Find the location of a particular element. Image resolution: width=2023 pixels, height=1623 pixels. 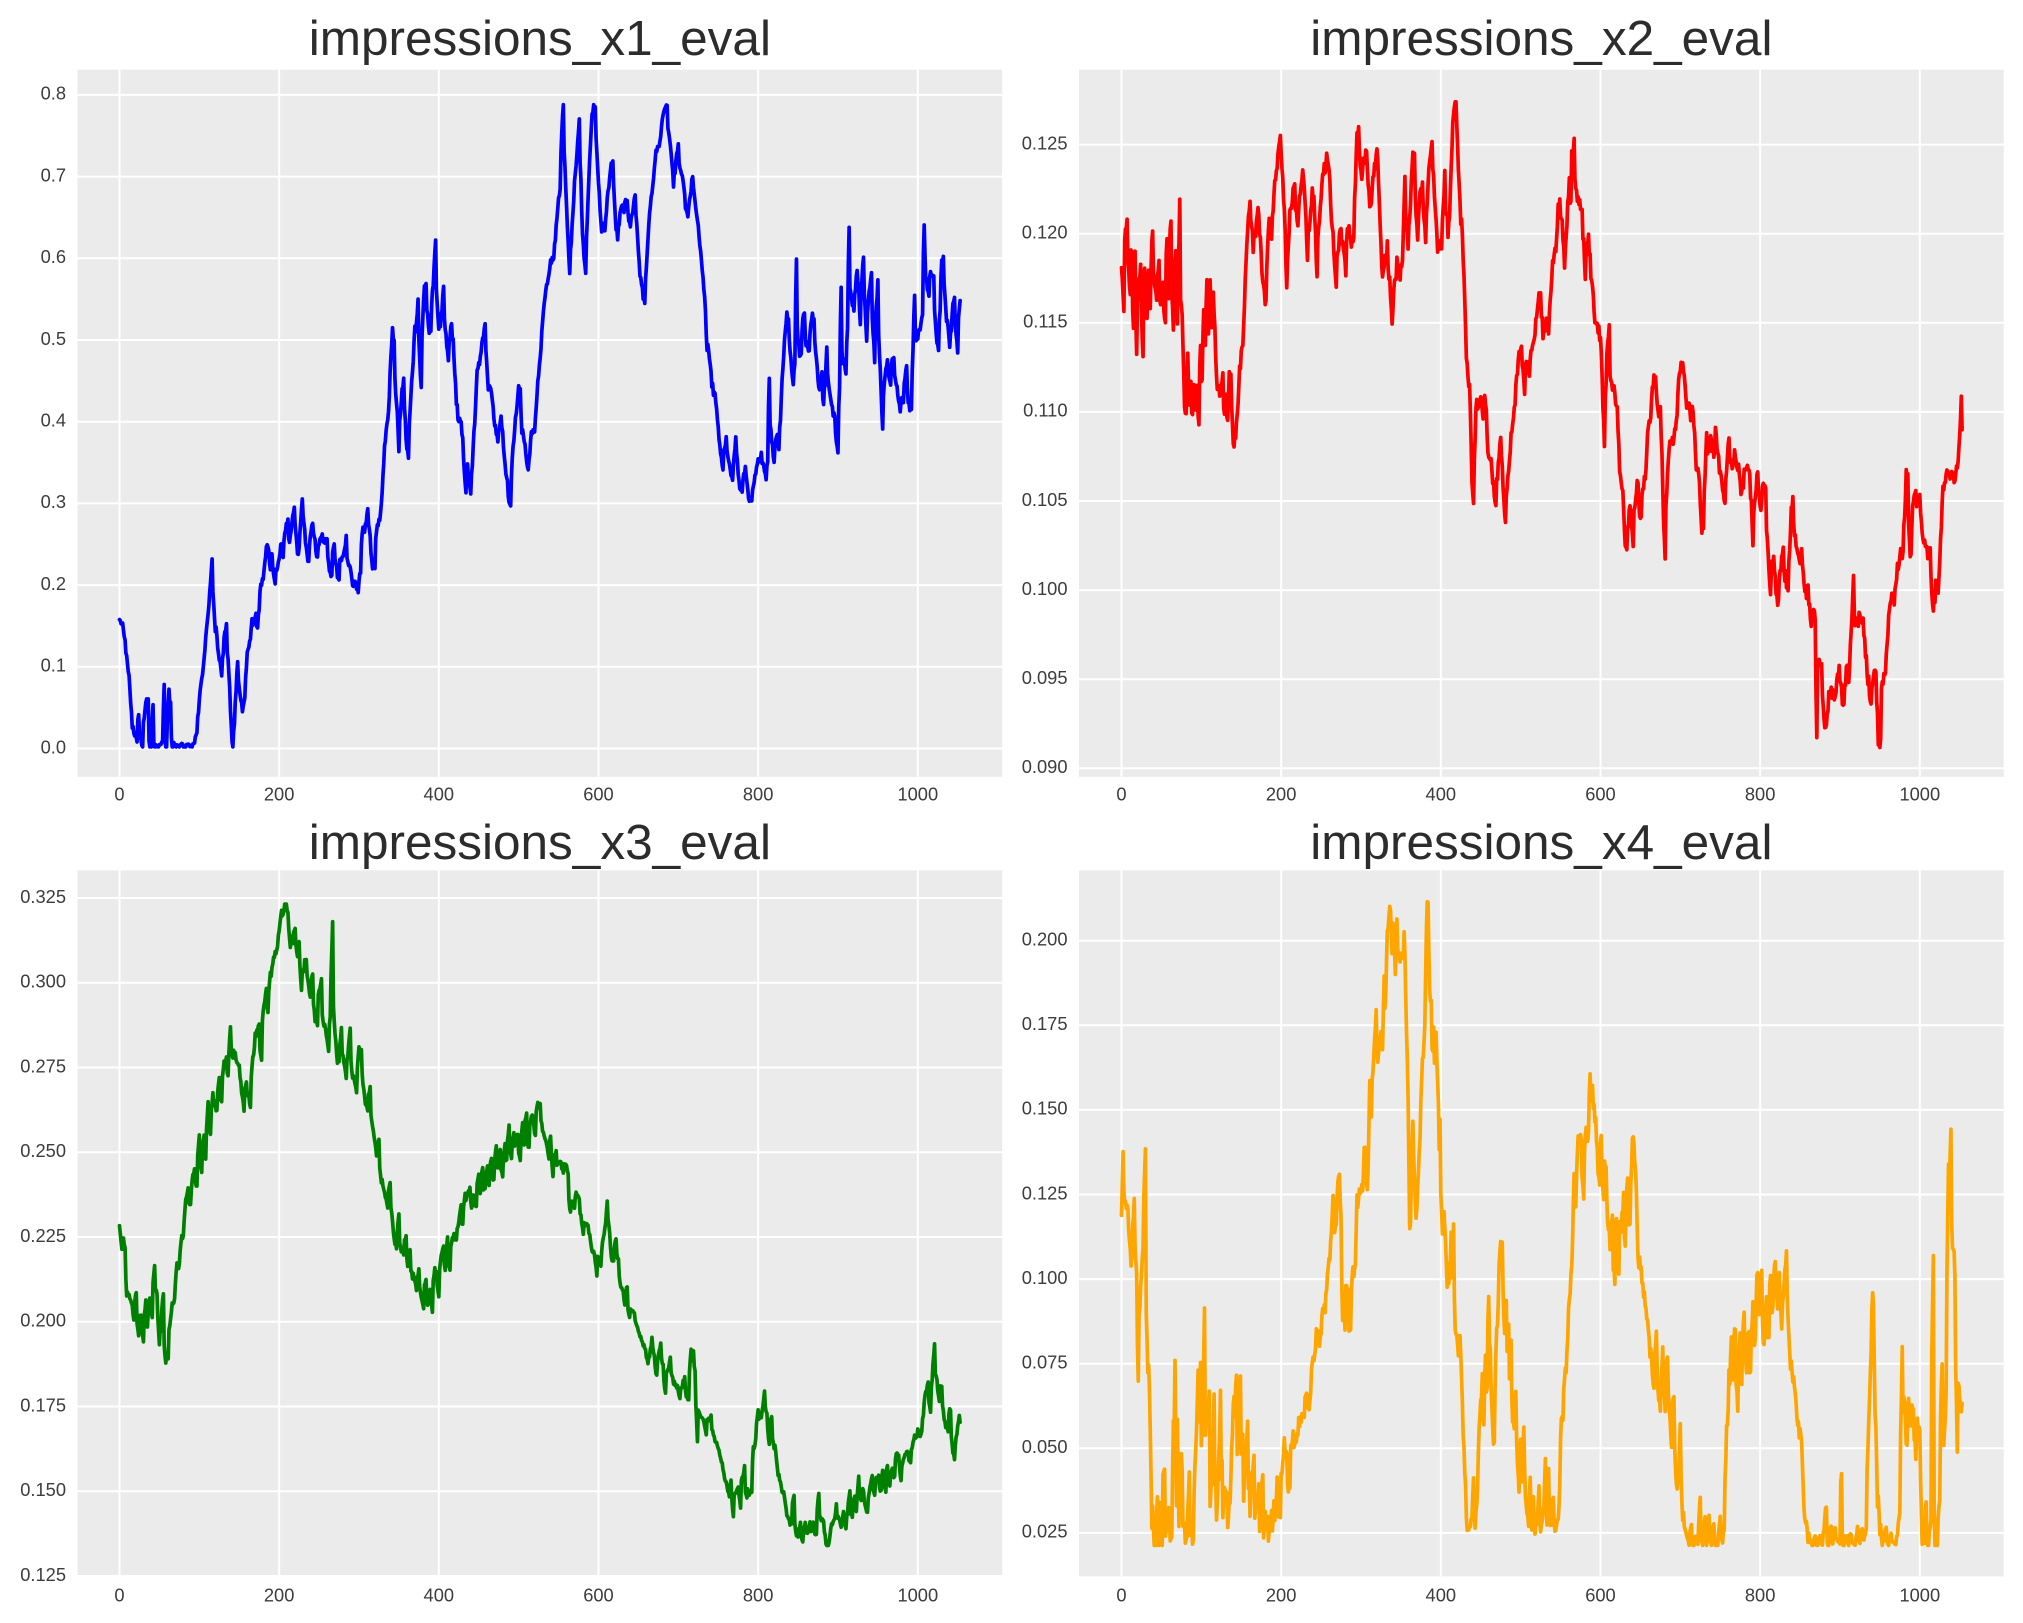

svg-text: 0.105 is located at coordinates (1045, 499).